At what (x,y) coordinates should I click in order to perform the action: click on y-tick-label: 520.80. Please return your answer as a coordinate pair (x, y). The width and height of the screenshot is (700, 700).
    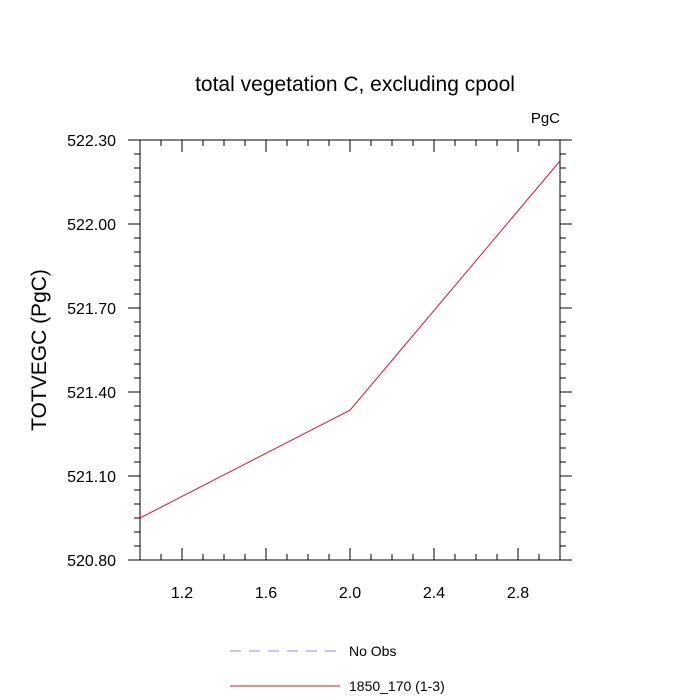
    Looking at the image, I should click on (91, 561).